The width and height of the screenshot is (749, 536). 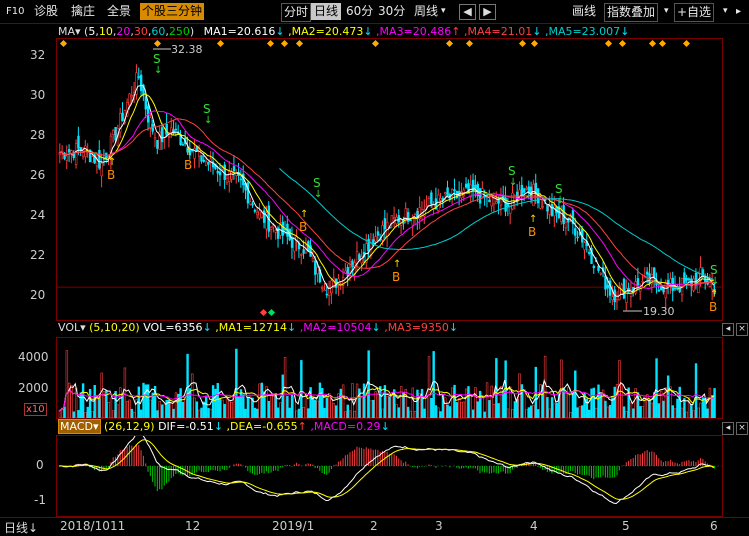 I want to click on vol-ma3-down-arrow-icon: ↓, so click(x=453, y=327).